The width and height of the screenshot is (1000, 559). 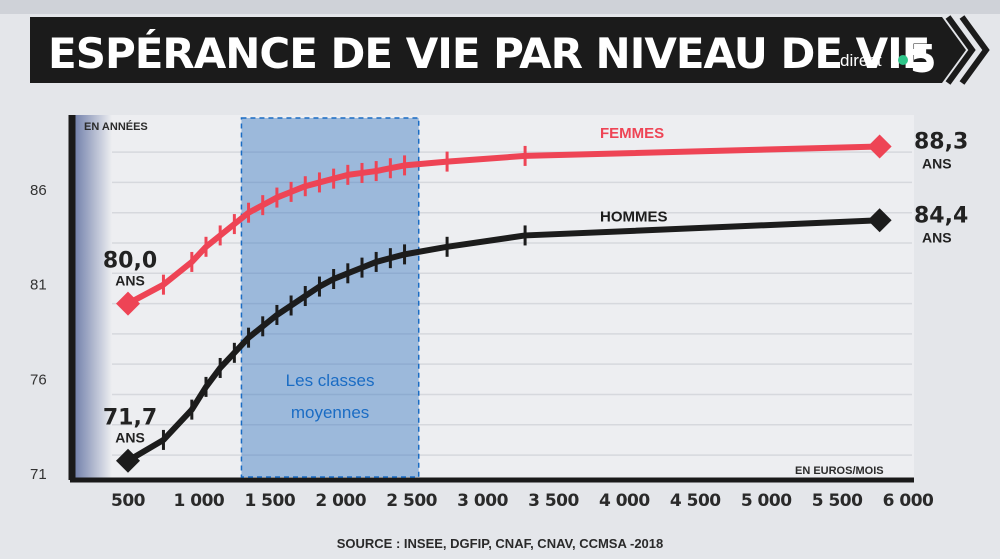 I want to click on x-tick-label: 2 500, so click(x=411, y=501).